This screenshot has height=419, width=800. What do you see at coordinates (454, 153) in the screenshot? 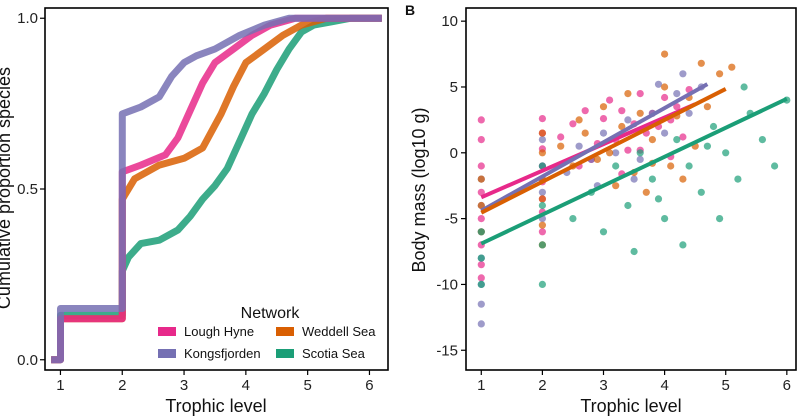
I see `panel-b-y-tick-label: 0` at bounding box center [454, 153].